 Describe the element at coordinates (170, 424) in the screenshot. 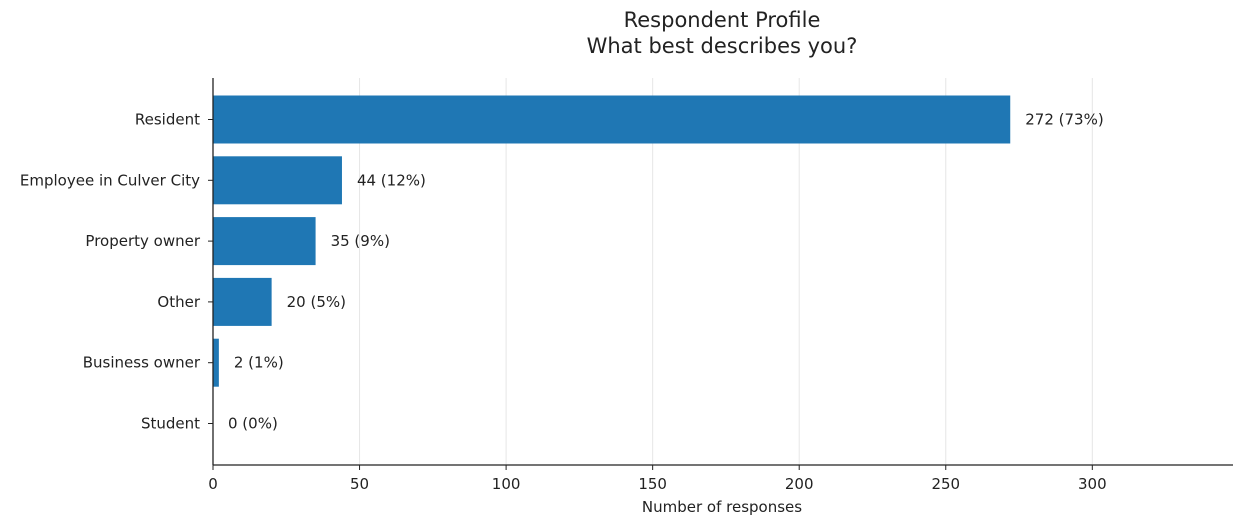

I see `category-label-5: Student` at that location.